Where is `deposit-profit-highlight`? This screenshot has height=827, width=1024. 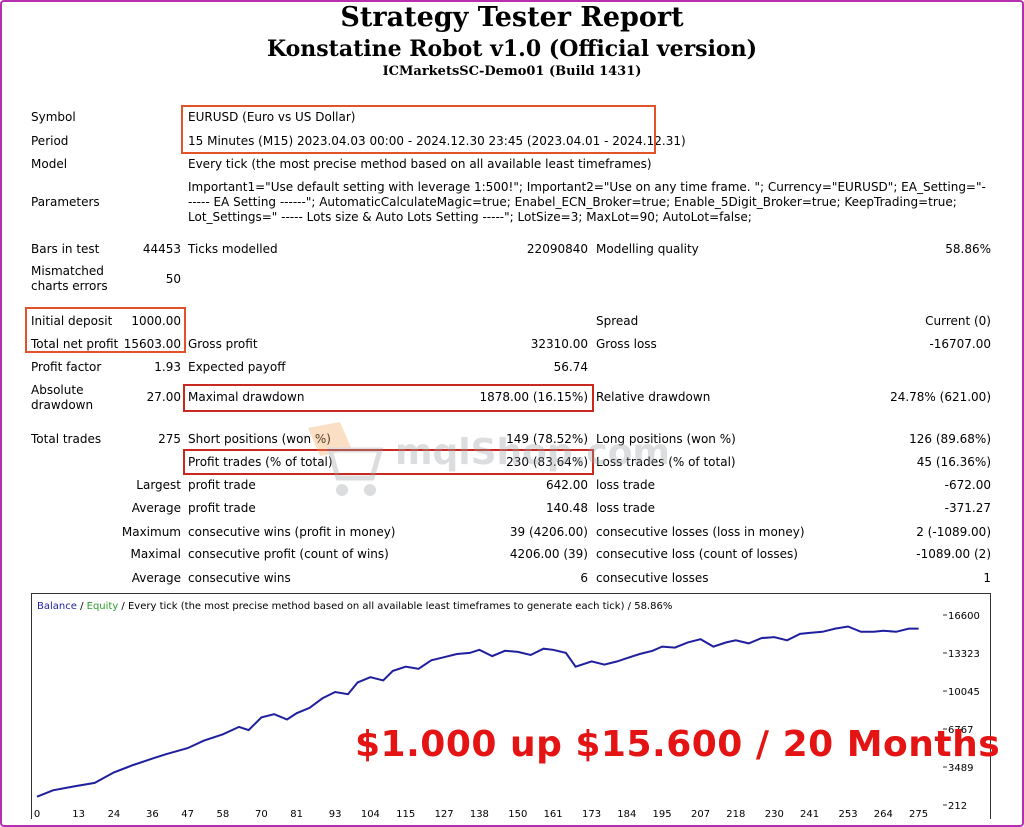 deposit-profit-highlight is located at coordinates (105, 330).